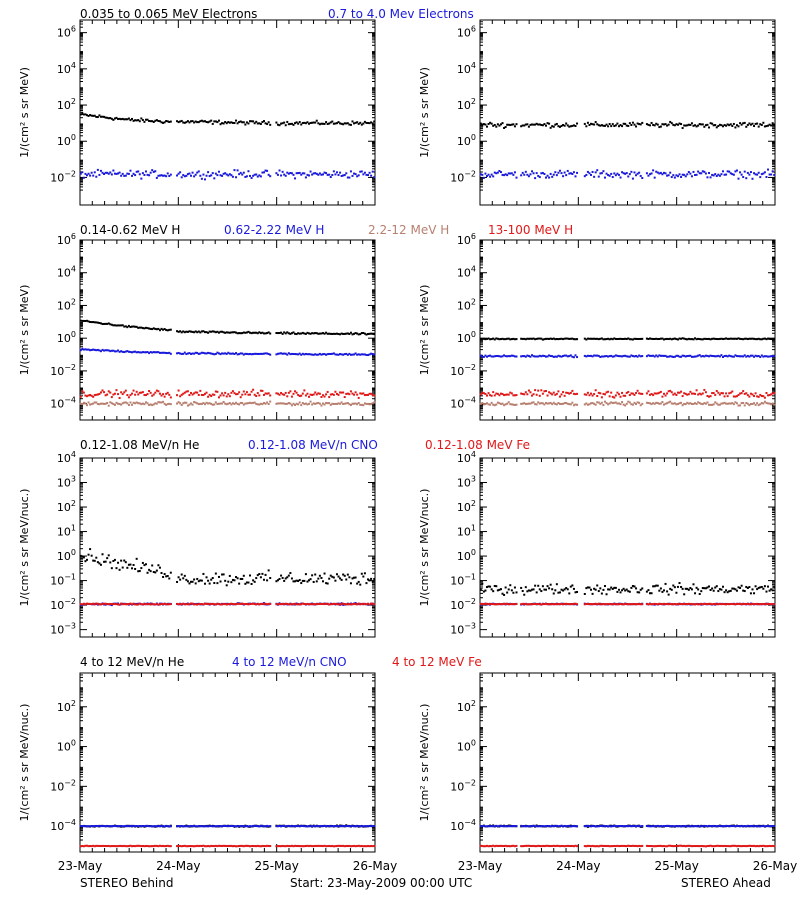 This screenshot has height=904, width=800. Describe the element at coordinates (24, 112) in the screenshot. I see `y-axis-label: 1/(cm² s sr MeV)` at that location.